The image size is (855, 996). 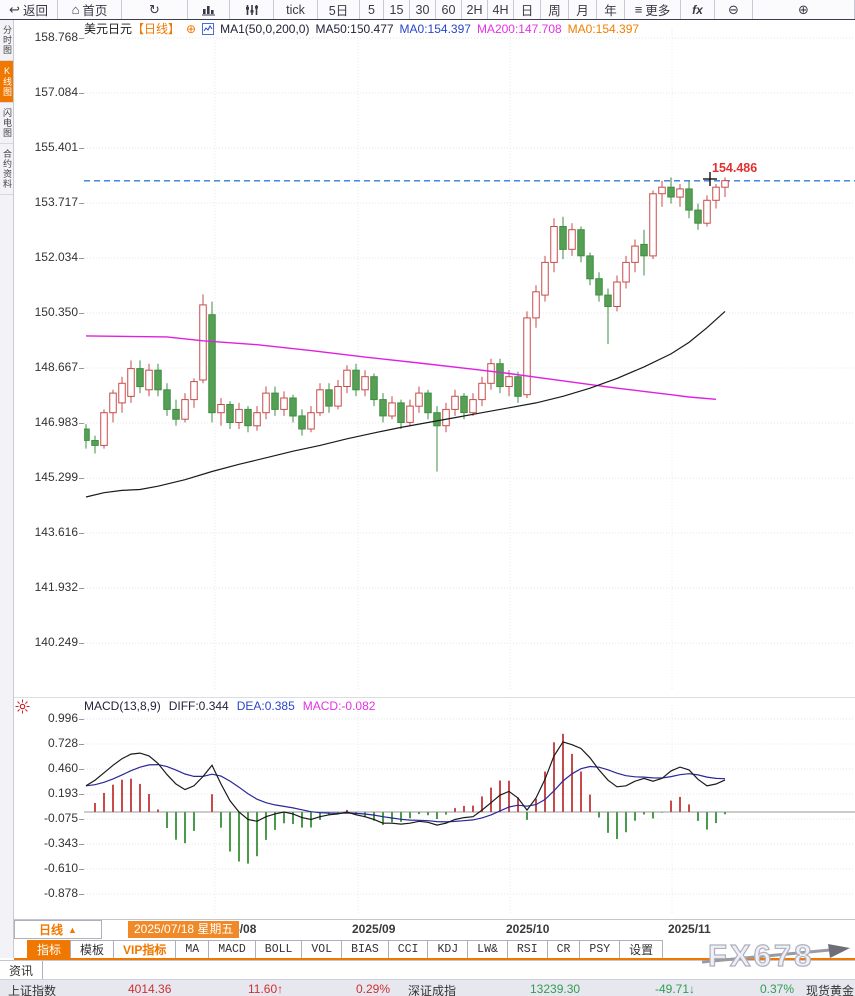 What do you see at coordinates (653, 9) in the screenshot?
I see `toolbar-button-more: ≡ 更多` at bounding box center [653, 9].